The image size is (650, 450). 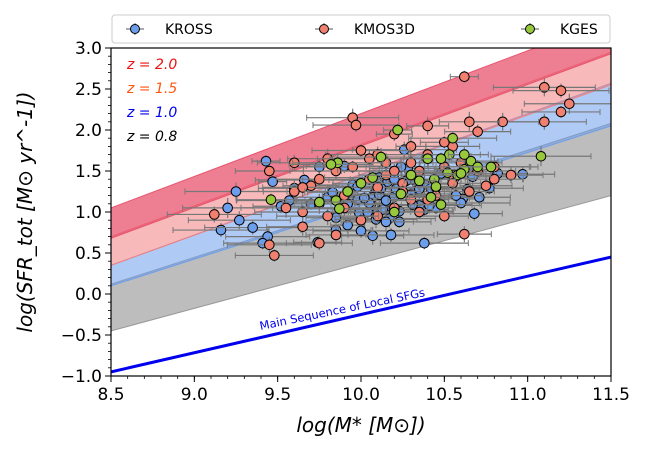 I want to click on redshift-label: z = 1.0, so click(x=151, y=113).